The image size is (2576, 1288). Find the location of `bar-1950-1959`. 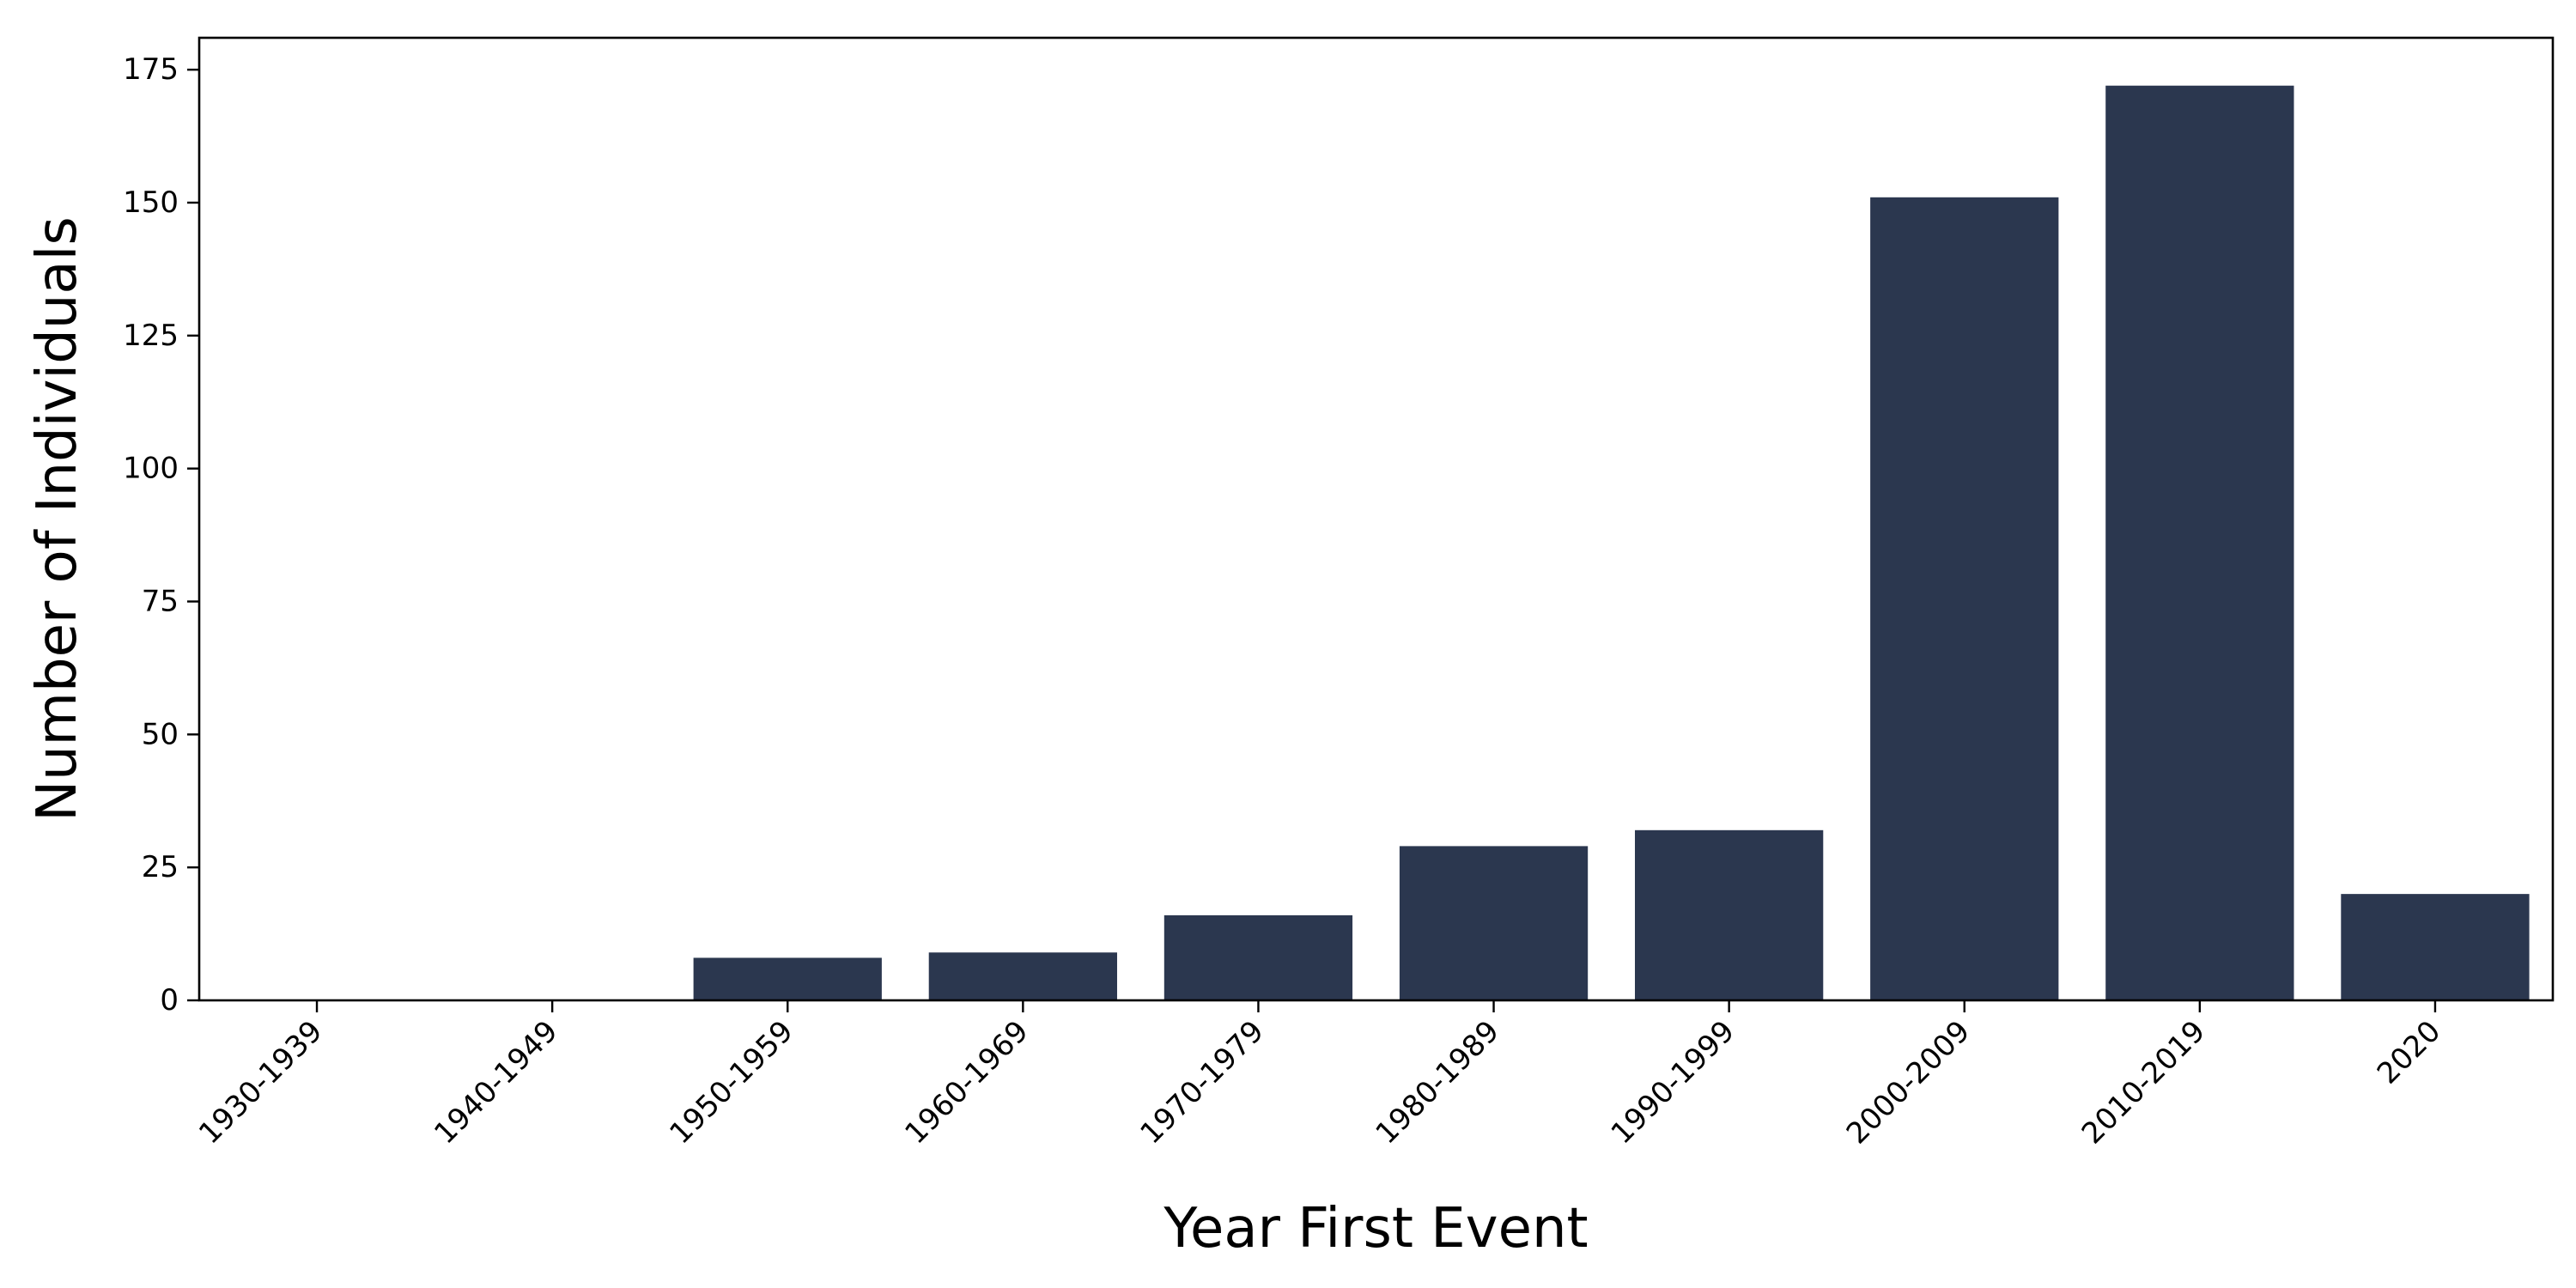

bar-1950-1959 is located at coordinates (788, 979).